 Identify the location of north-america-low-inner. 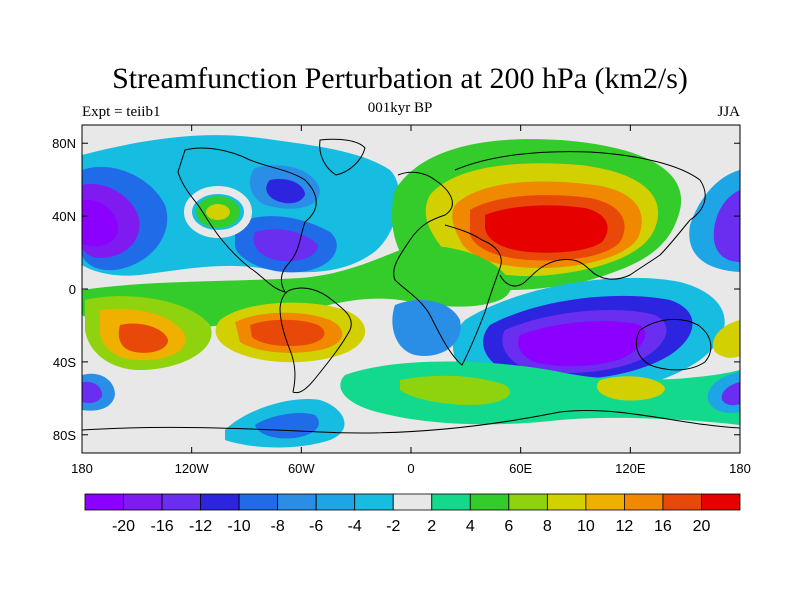
(285, 245).